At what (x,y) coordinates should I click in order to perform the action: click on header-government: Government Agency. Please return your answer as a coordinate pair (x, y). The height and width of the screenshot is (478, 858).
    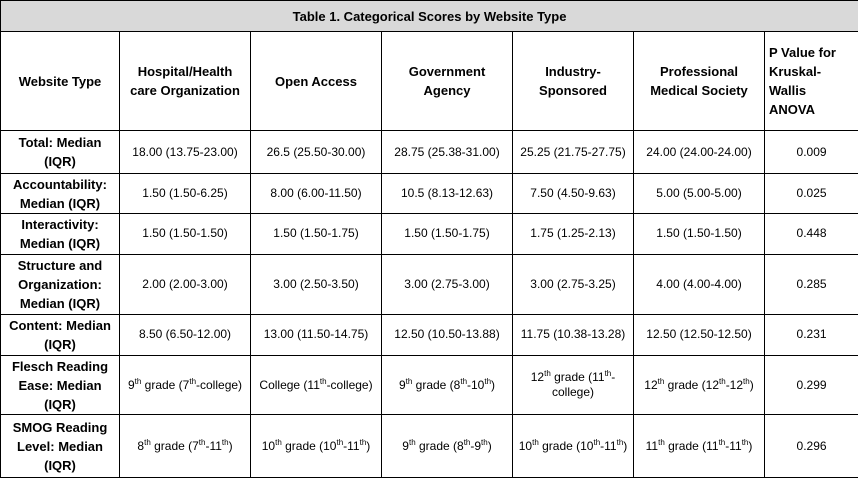
    Looking at the image, I should click on (447, 81).